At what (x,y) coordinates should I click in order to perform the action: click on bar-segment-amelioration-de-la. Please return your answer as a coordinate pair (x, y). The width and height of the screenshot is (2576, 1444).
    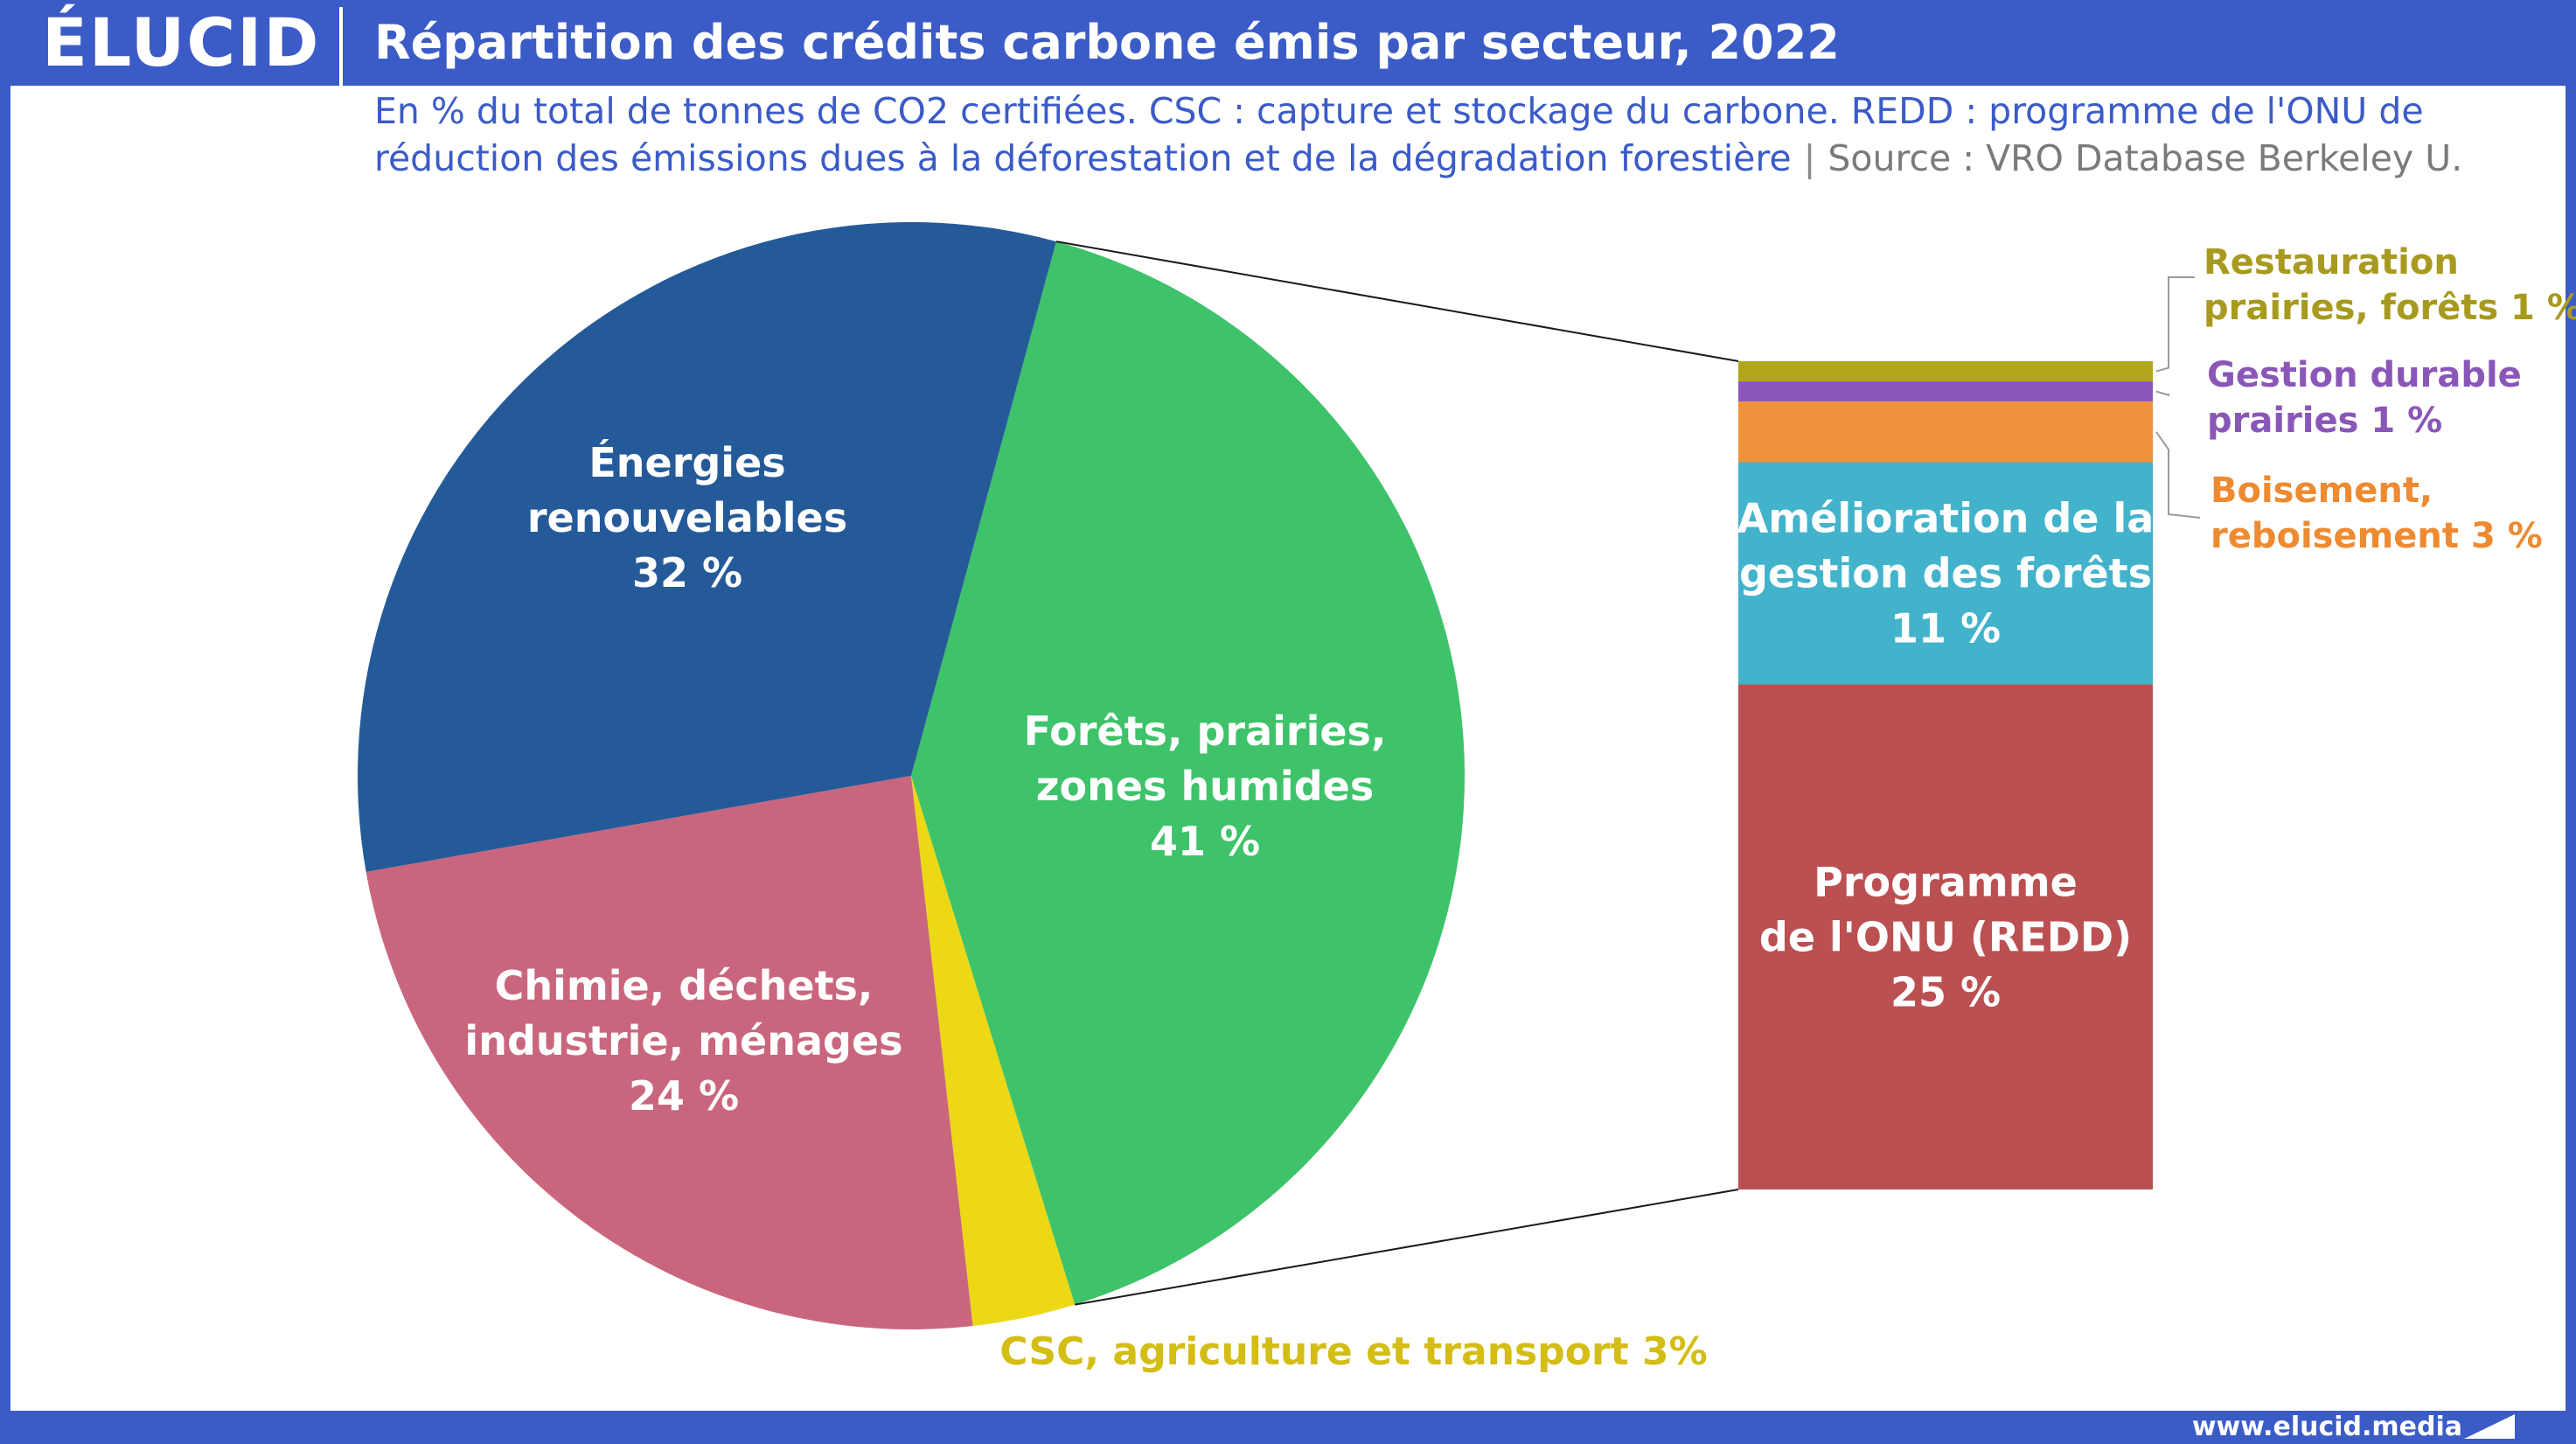
    Looking at the image, I should click on (1945, 574).